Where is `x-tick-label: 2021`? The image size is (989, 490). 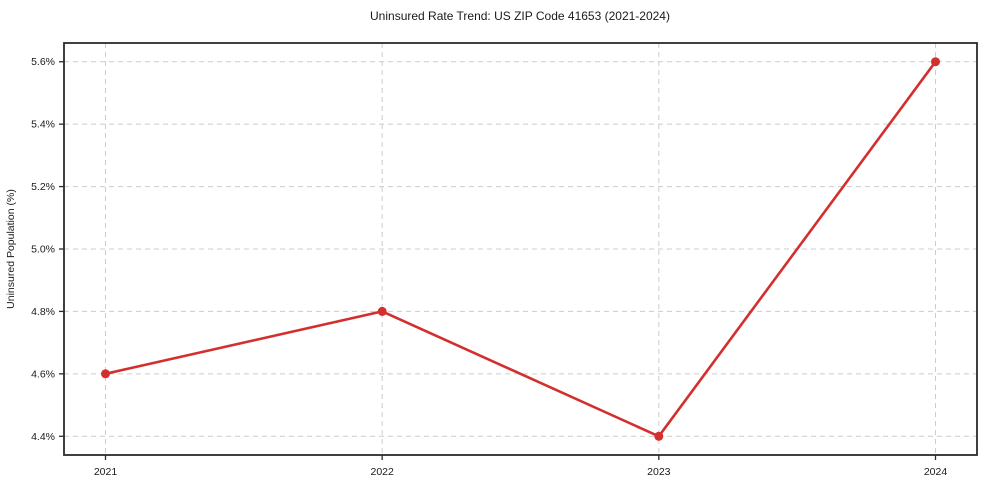
x-tick-label: 2021 is located at coordinates (106, 472).